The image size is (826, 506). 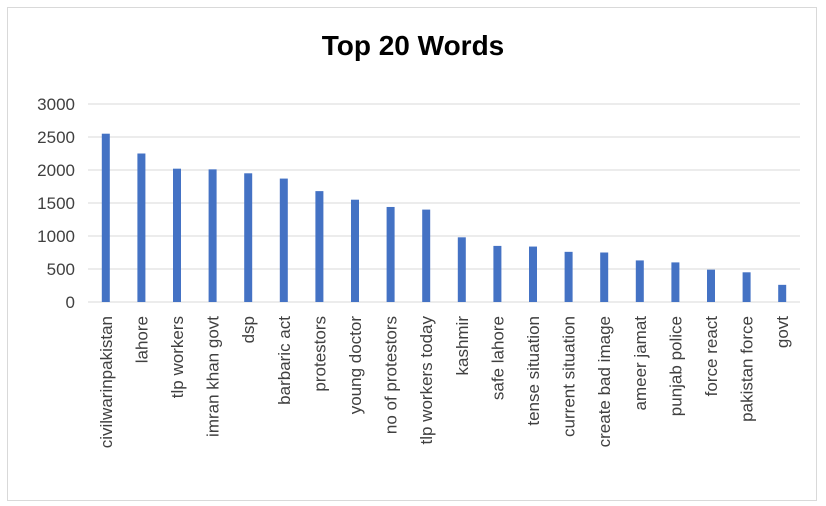 I want to click on x-tick-label: barbaric act, so click(x=284, y=360).